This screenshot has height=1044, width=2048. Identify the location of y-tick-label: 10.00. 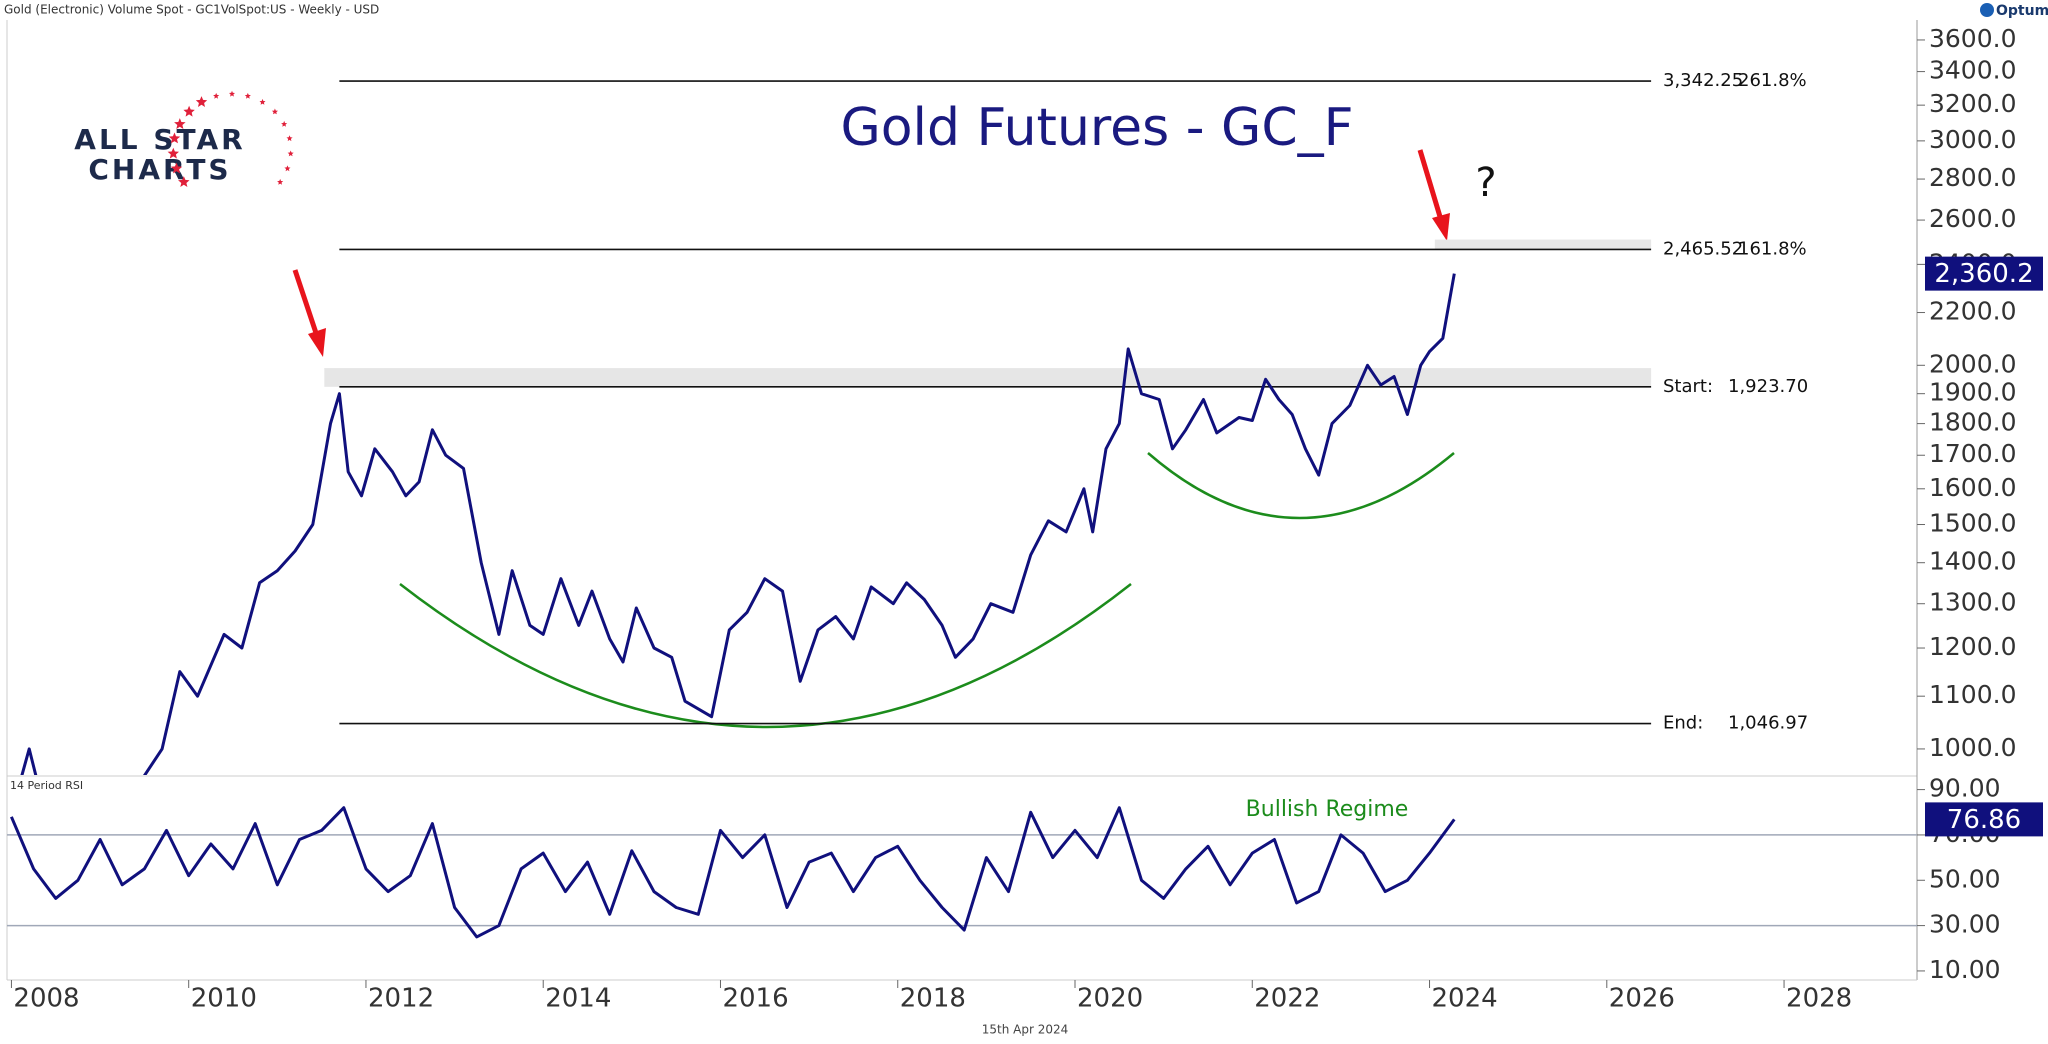
(1965, 969).